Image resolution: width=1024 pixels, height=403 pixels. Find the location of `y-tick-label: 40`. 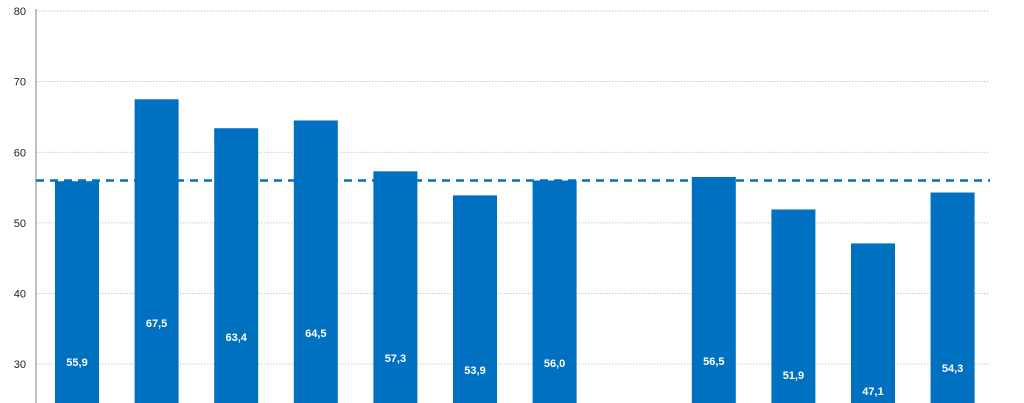

y-tick-label: 40 is located at coordinates (20, 295).